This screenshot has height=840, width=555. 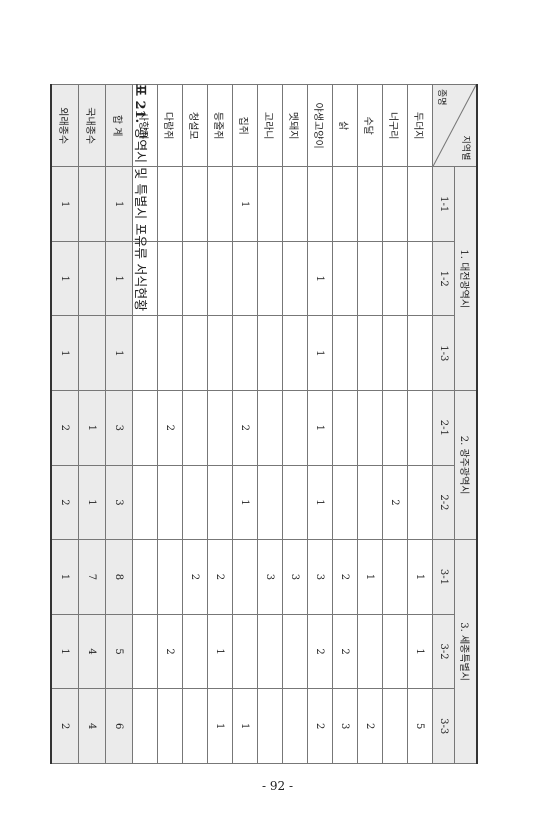 I want to click on table-row: 두더지 1 1 5, so click(x=420, y=424).